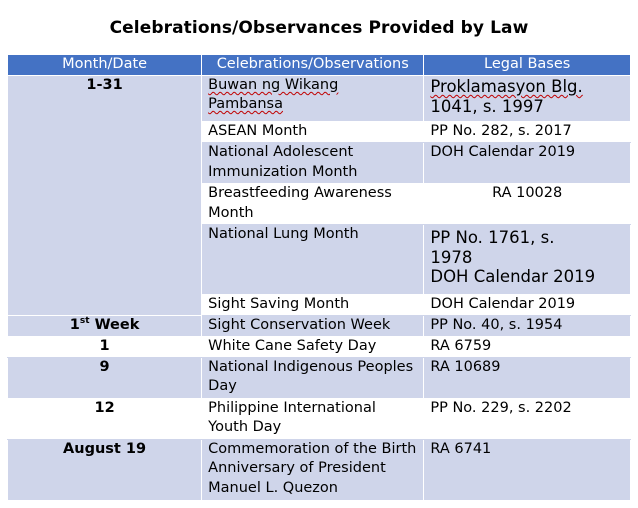 The height and width of the screenshot is (508, 638). I want to click on celebration-cell: White Cane Safety Day, so click(313, 346).